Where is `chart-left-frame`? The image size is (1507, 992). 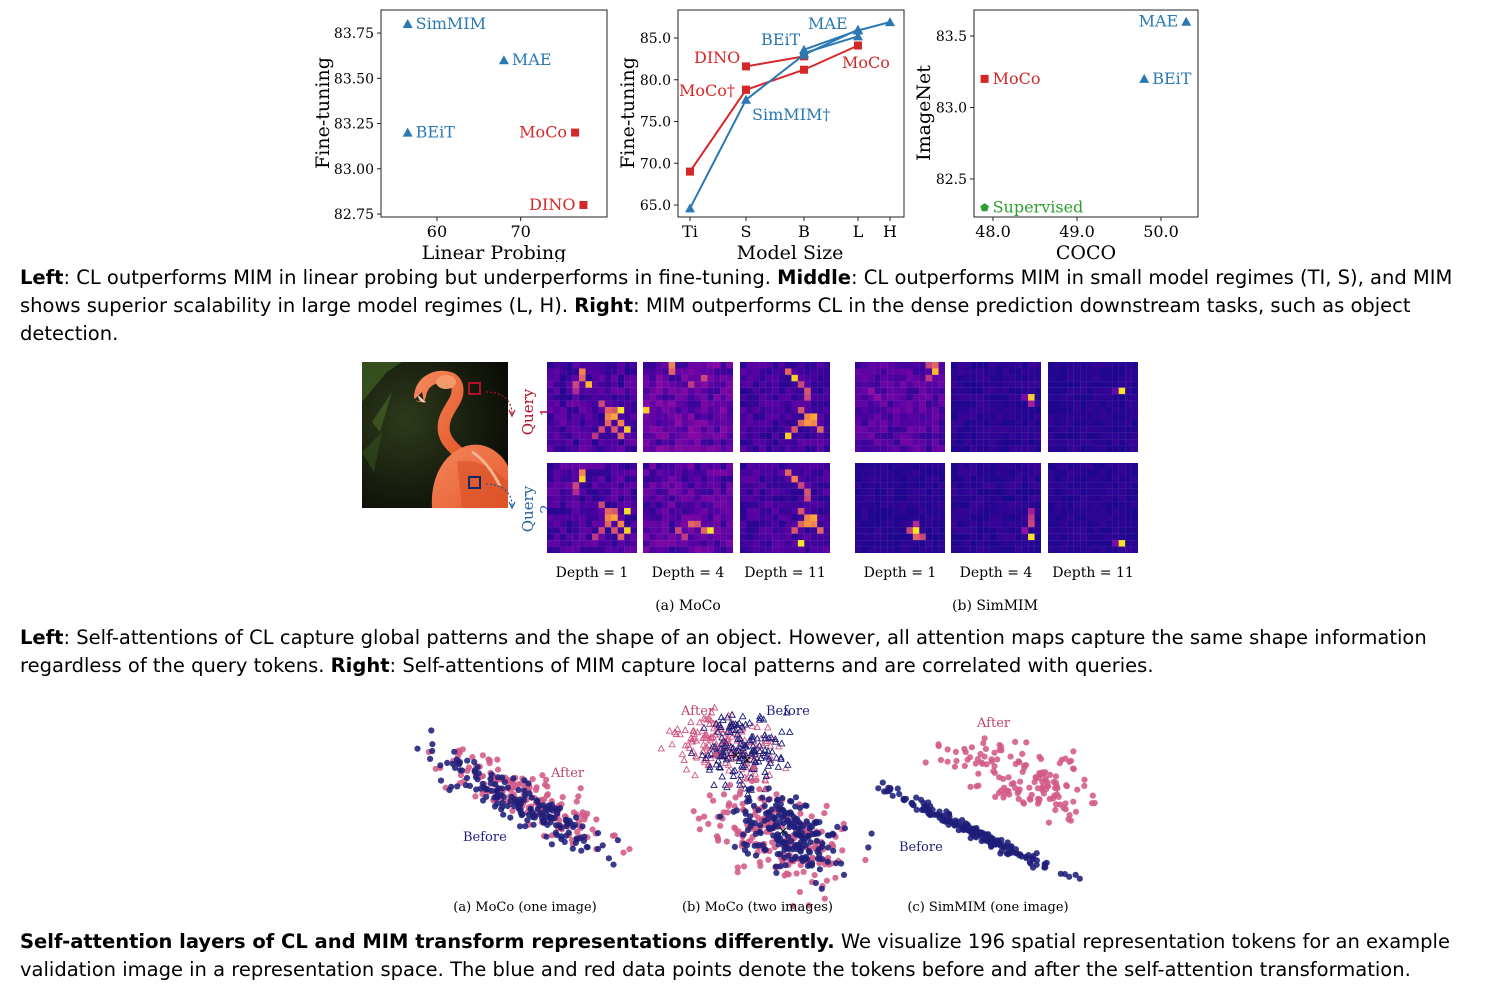
chart-left-frame is located at coordinates (494, 113).